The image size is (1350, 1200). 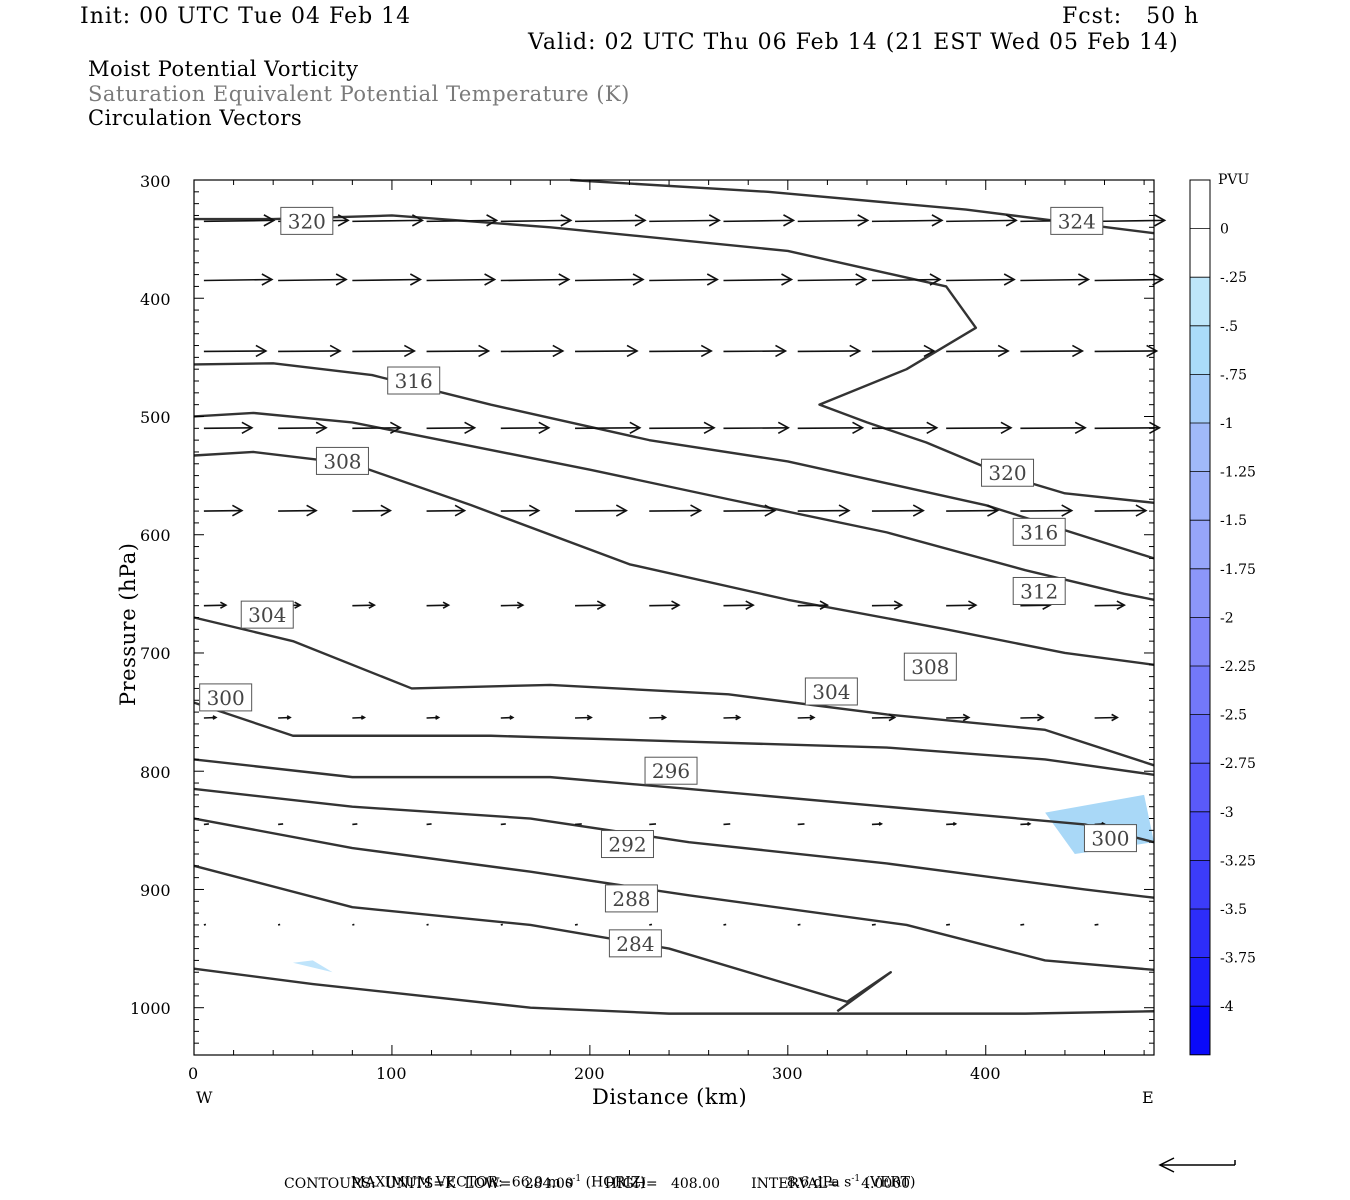 What do you see at coordinates (246, 16) in the screenshot?
I see `init-time: Init: 00 UTC Tue 04 Feb 14` at bounding box center [246, 16].